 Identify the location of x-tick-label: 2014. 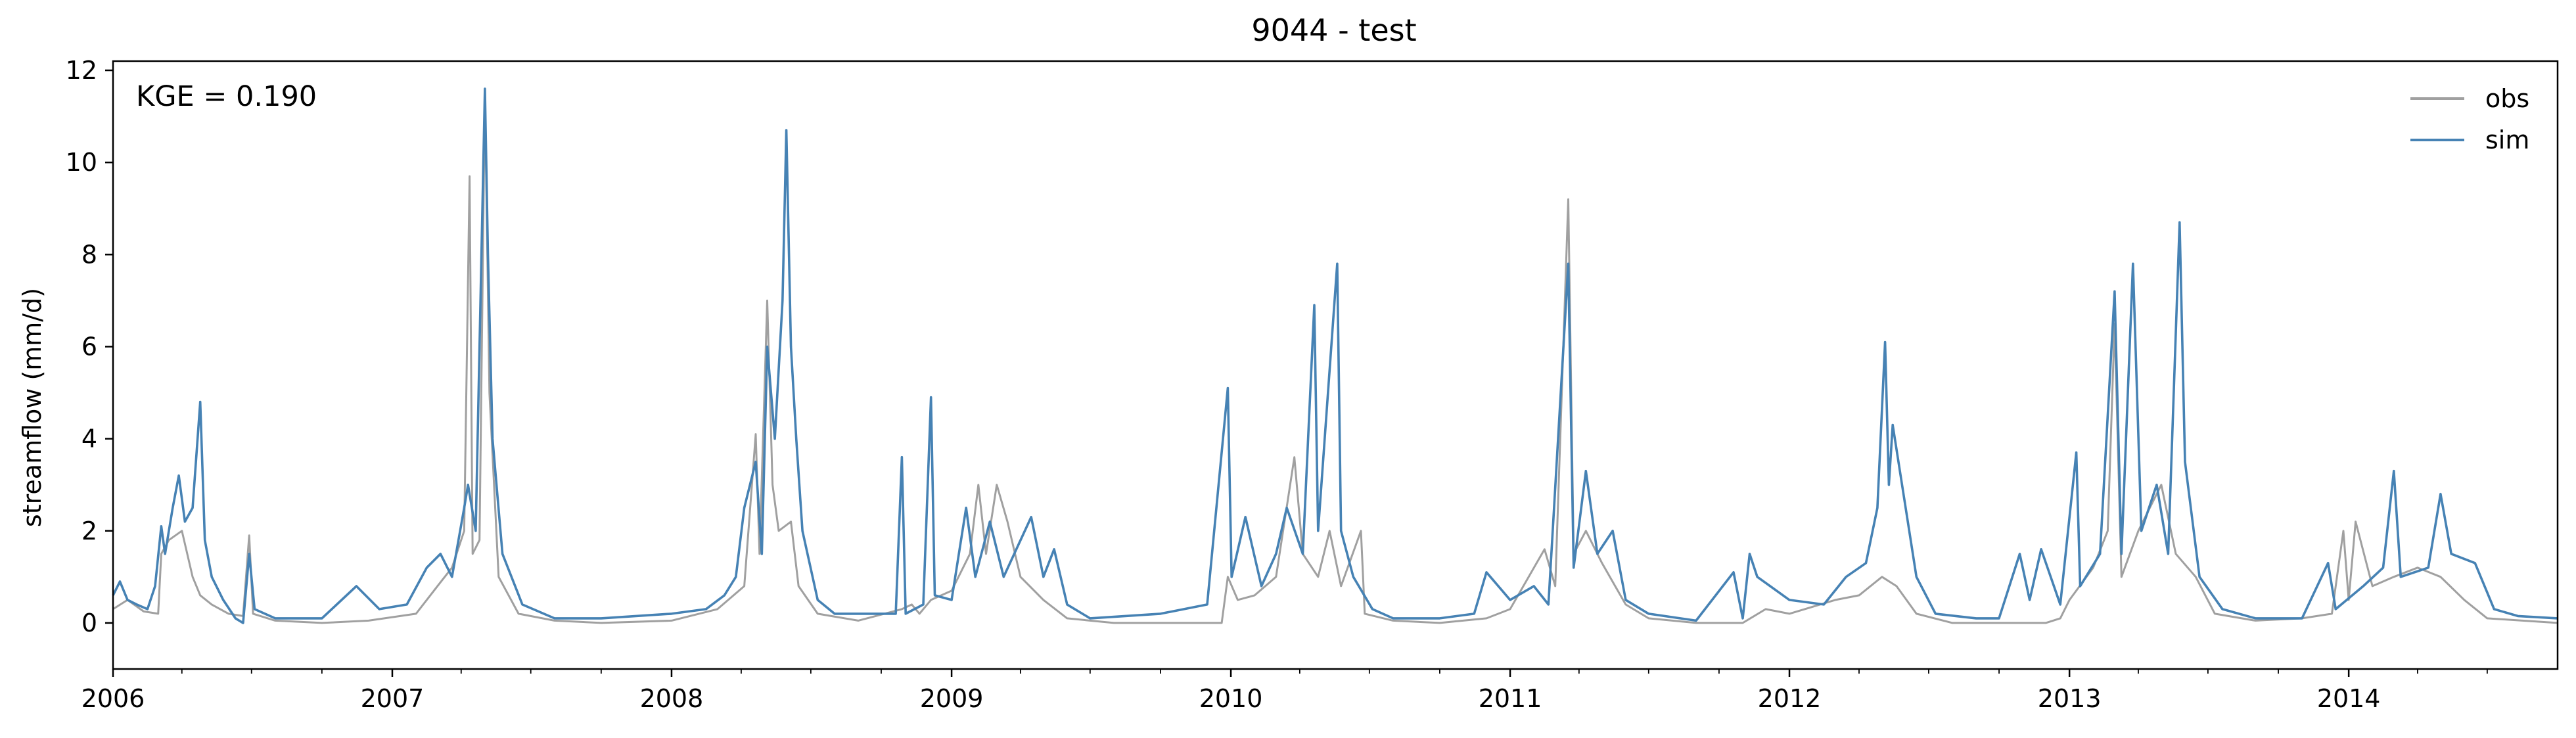
(2349, 698).